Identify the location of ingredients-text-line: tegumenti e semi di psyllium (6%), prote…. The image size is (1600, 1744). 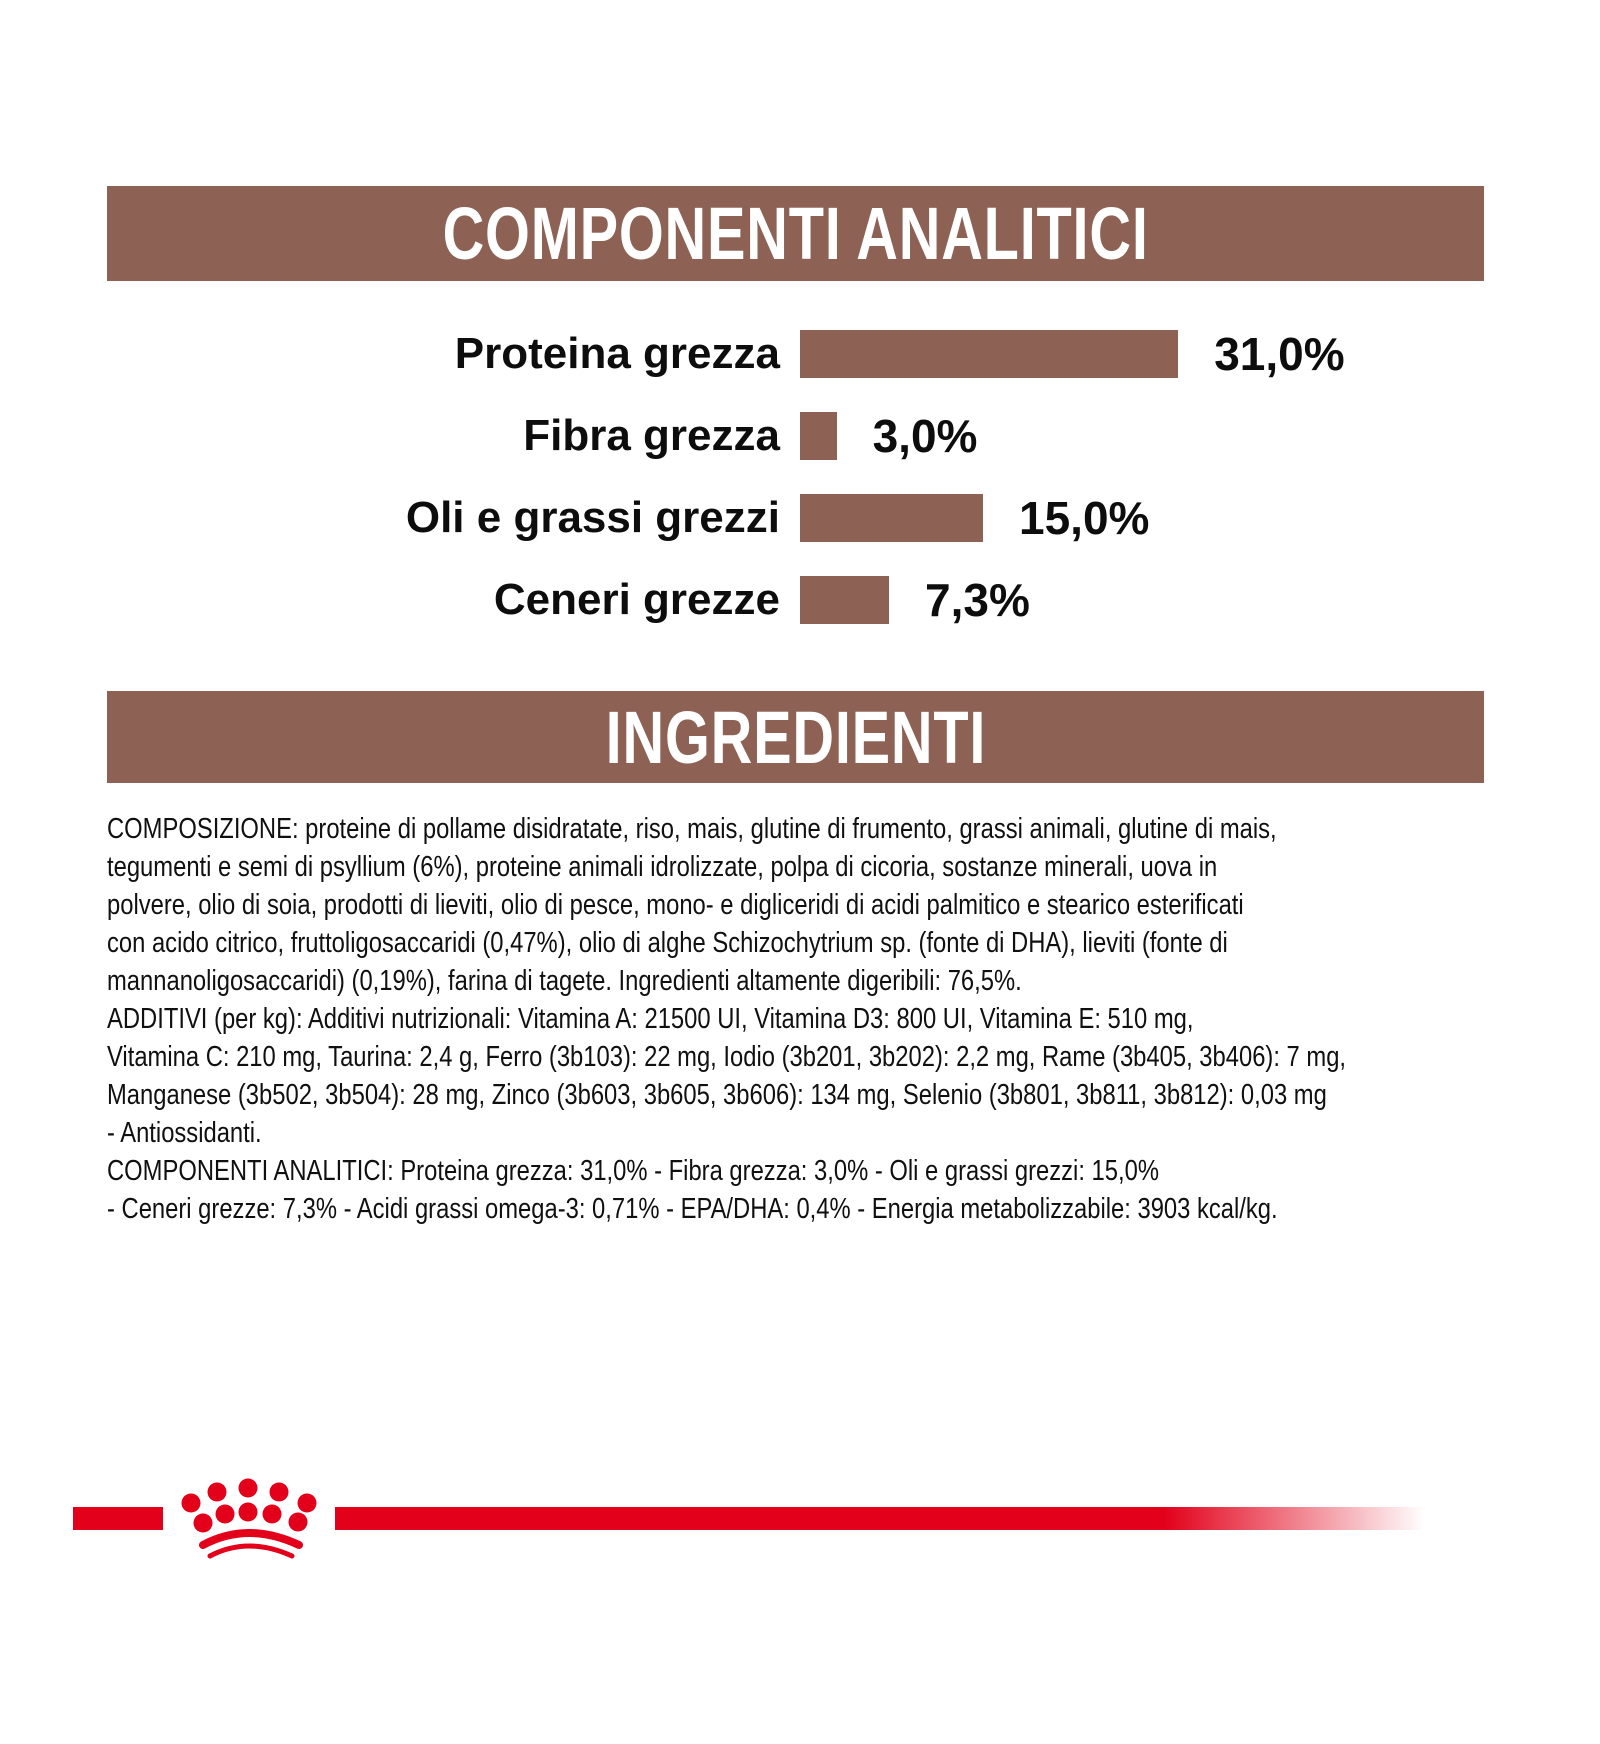
(662, 867).